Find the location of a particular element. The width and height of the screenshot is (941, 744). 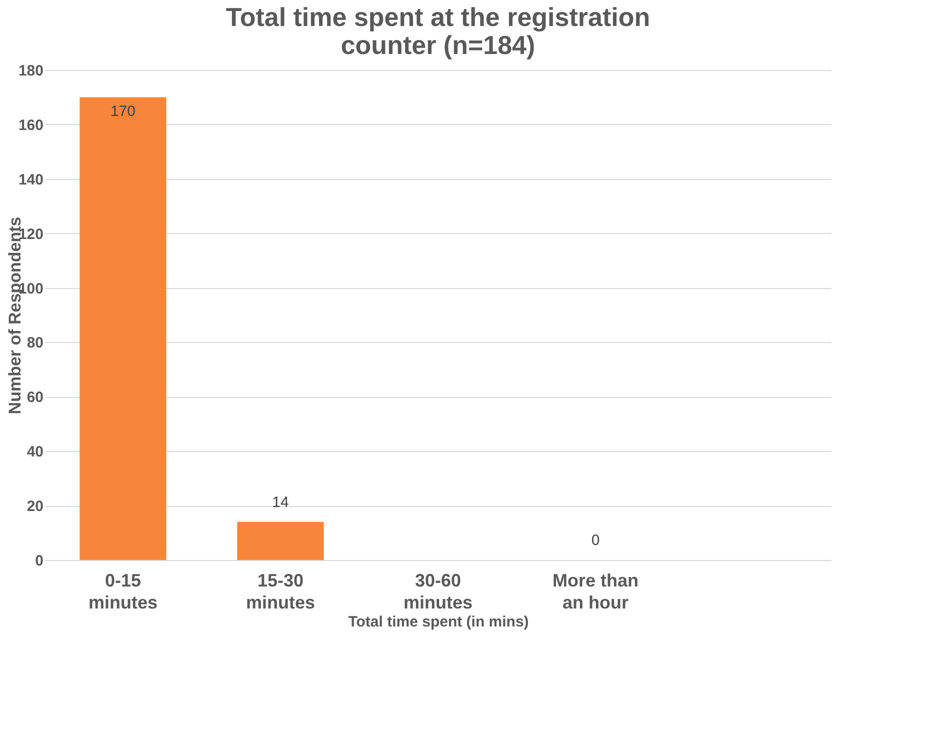

y-tick-label: 60 is located at coordinates (35, 397).